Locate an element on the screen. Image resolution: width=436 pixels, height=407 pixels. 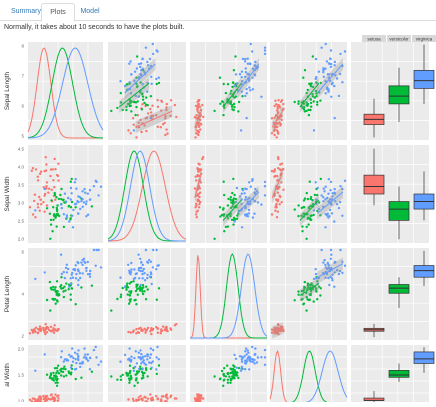
y-tick-label: 6 is located at coordinates (22, 106).